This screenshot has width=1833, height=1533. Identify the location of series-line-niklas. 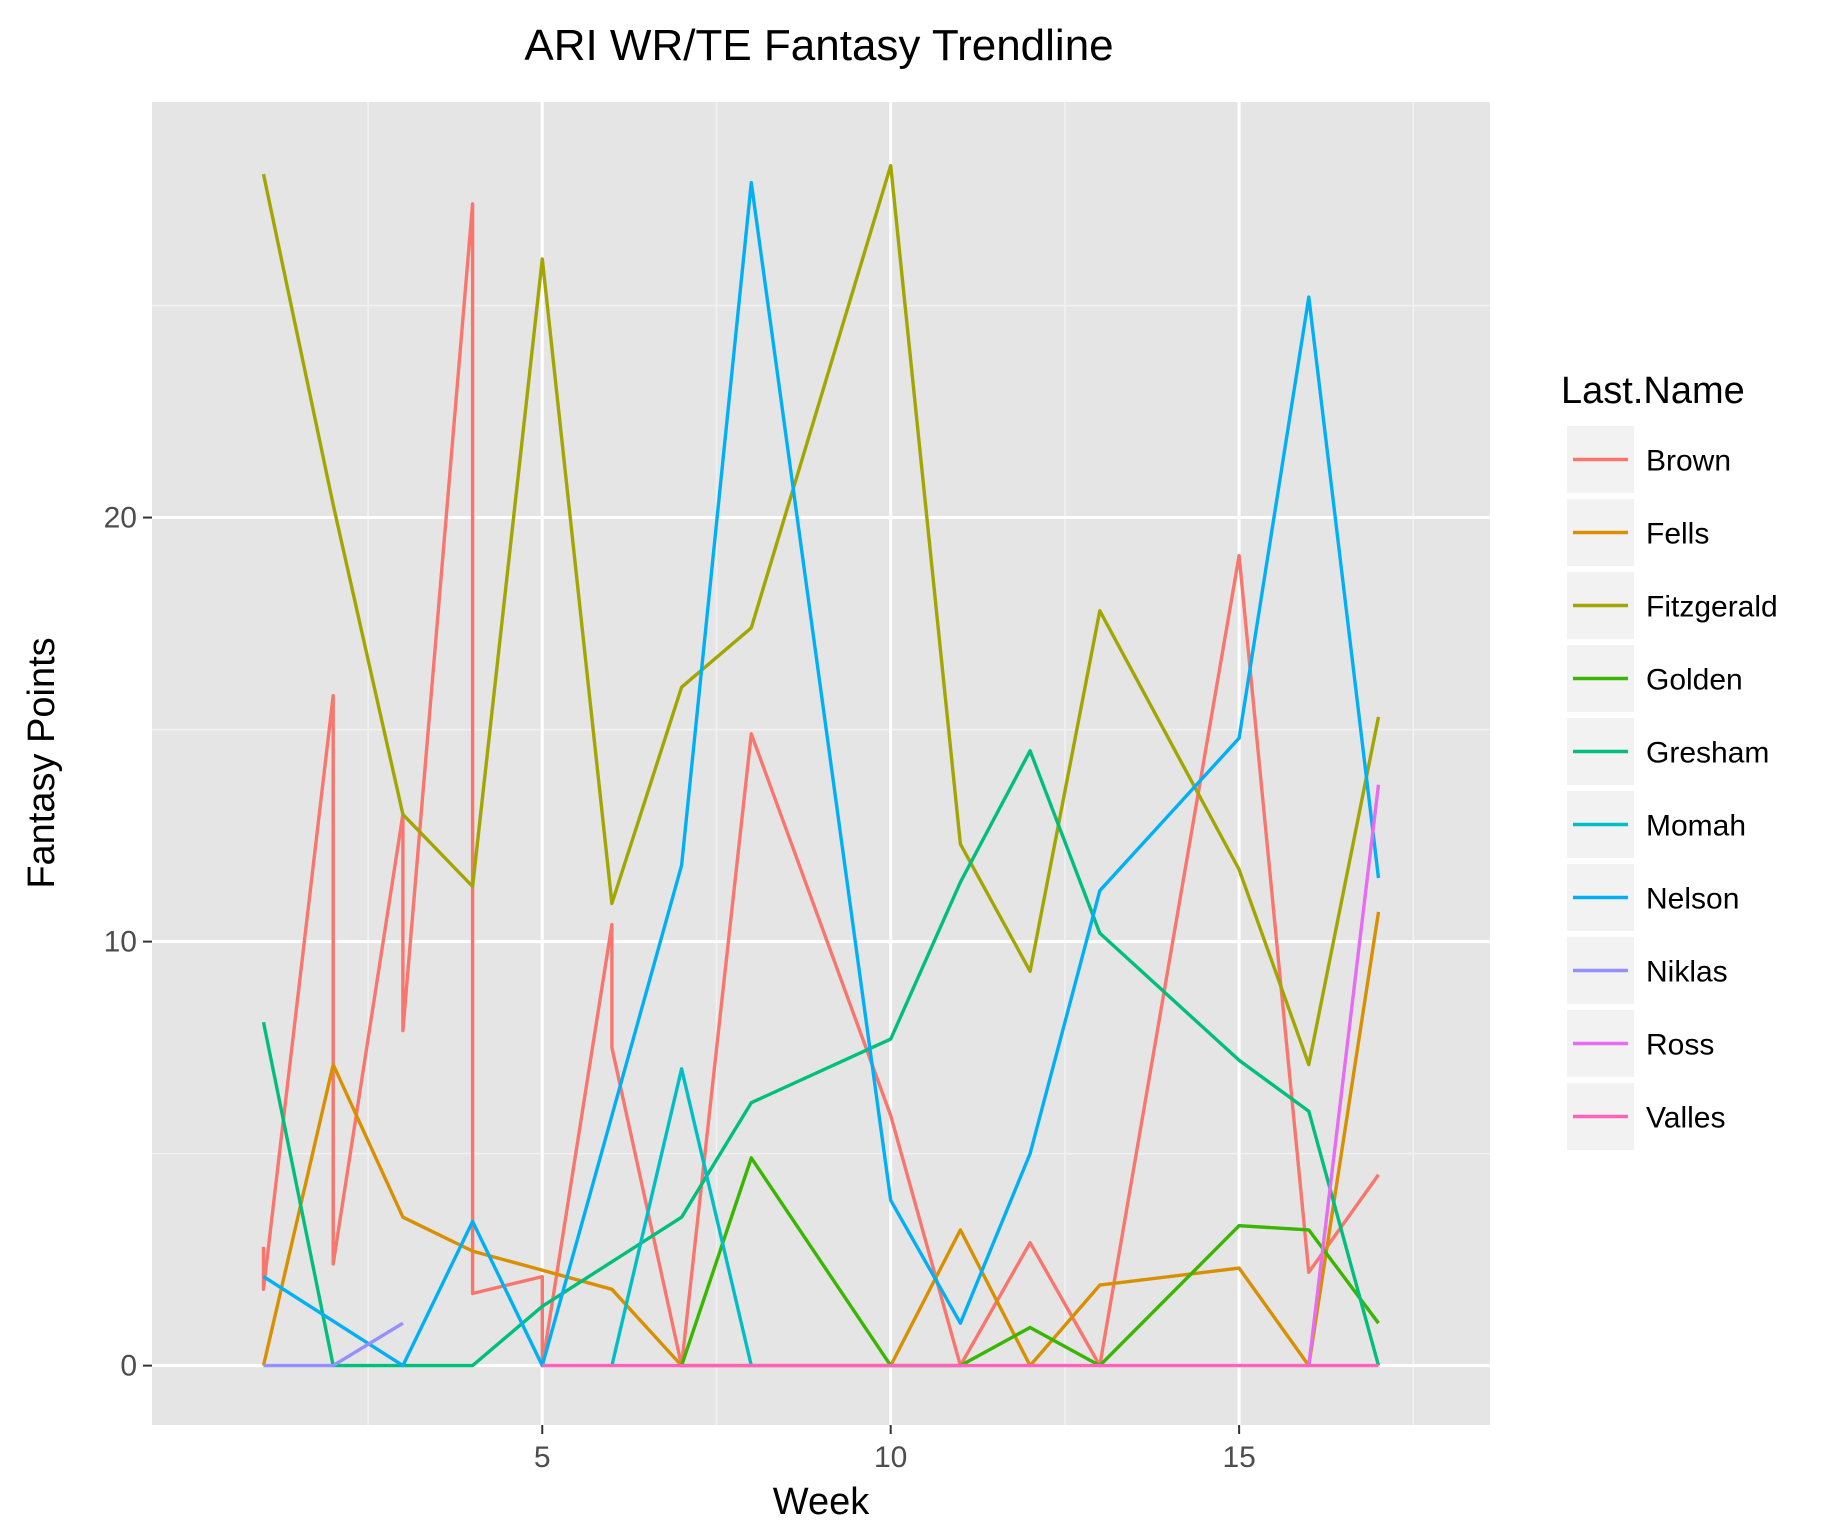
(333, 1344).